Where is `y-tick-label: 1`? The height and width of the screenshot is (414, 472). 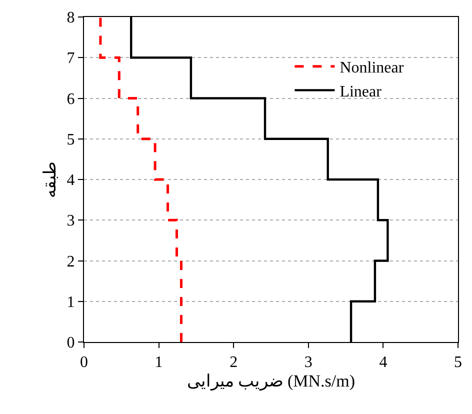
y-tick-label: 1 is located at coordinates (70, 302).